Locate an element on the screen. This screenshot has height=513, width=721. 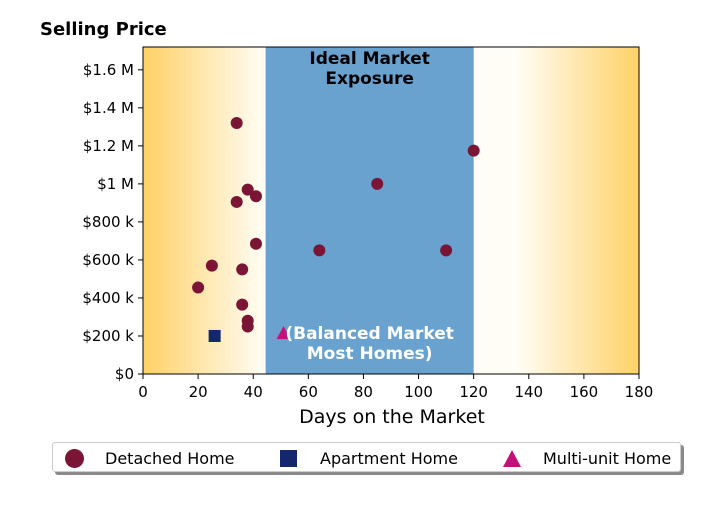
apartment-home-point is located at coordinates (214, 335).